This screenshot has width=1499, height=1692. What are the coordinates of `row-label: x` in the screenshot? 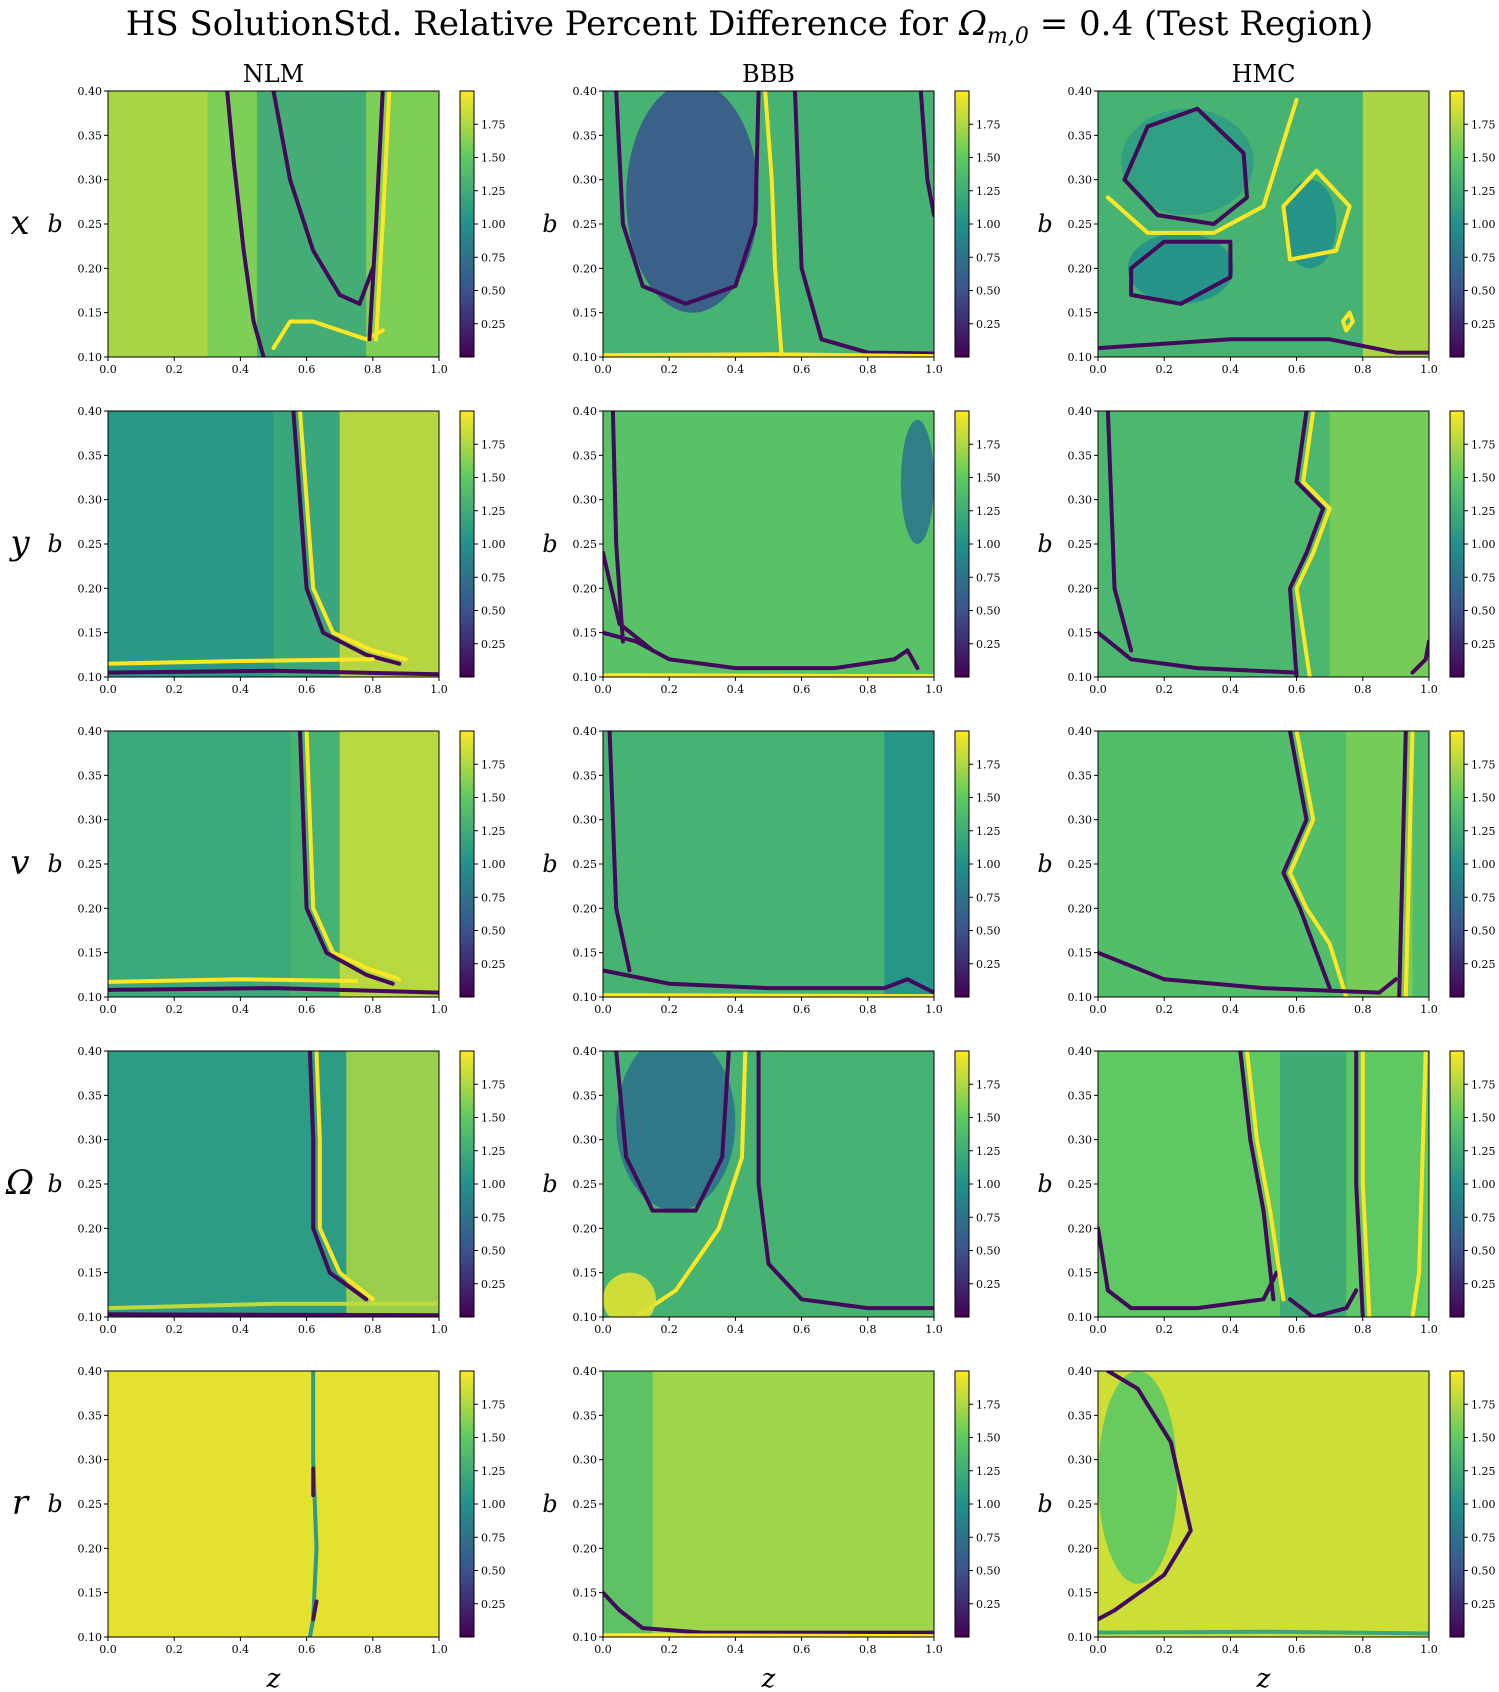 It's located at (19, 223).